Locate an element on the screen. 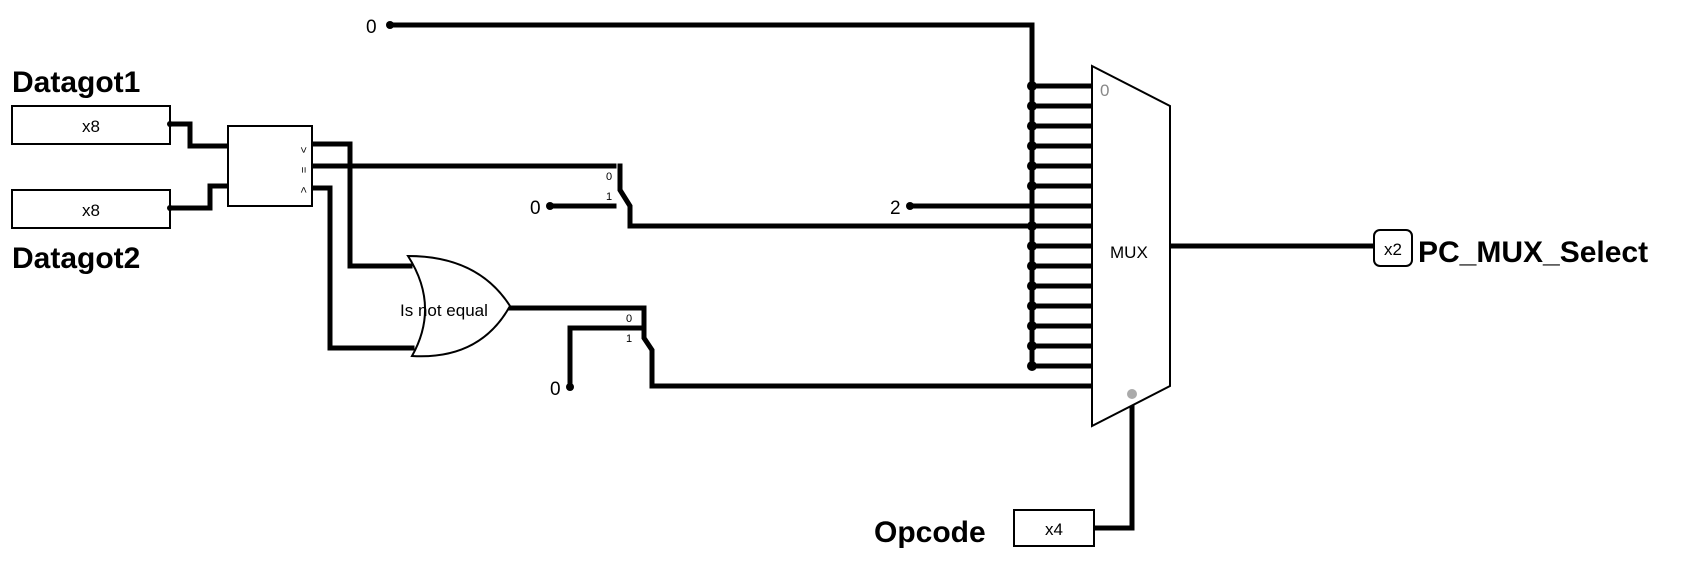  wire-opcode-select is located at coordinates (1113, 466).